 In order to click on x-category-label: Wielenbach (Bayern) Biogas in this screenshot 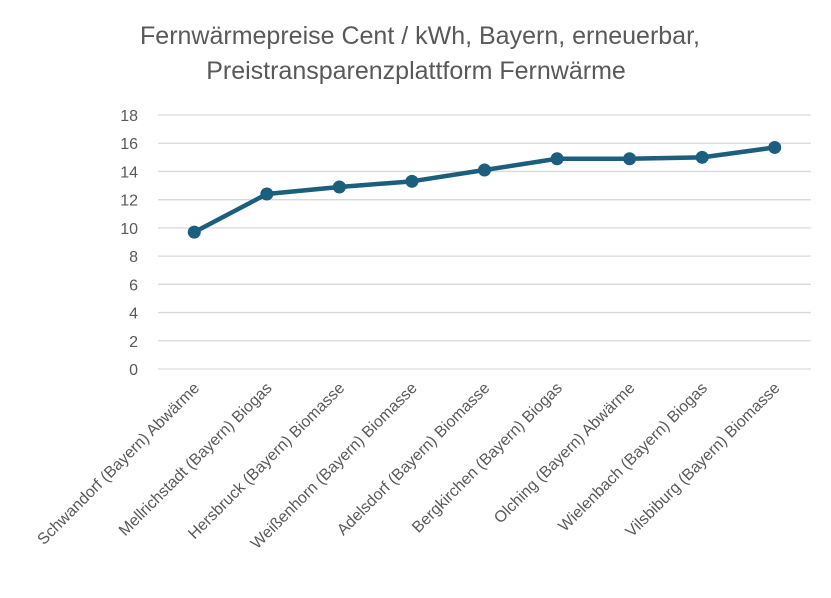, I will do `click(633, 457)`.